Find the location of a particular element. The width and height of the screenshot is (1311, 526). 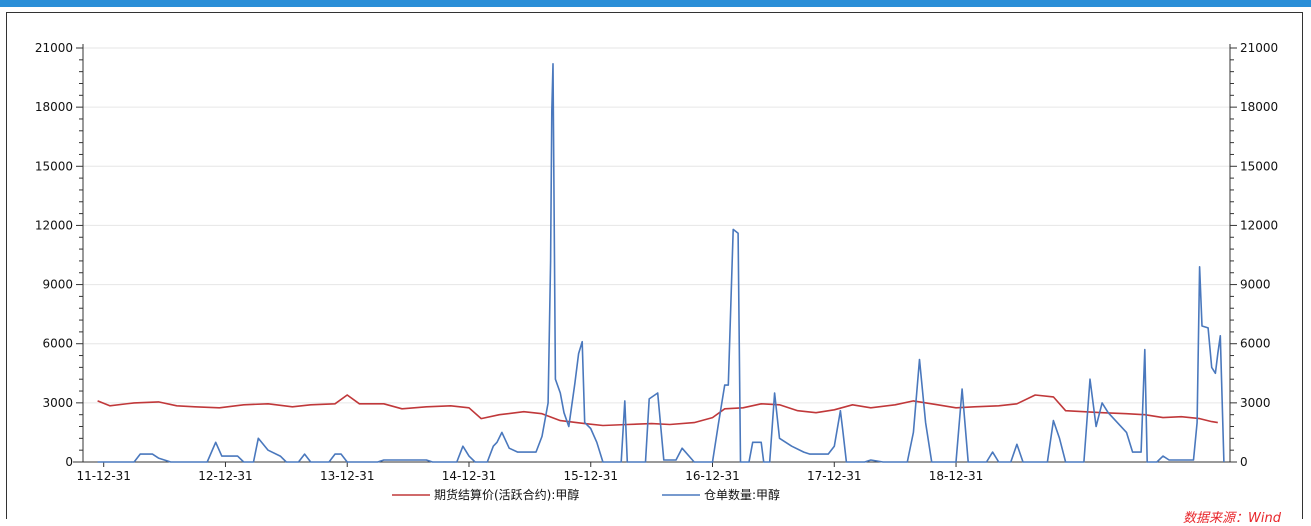

y-tick-label-left: 6000 is located at coordinates (57, 344).